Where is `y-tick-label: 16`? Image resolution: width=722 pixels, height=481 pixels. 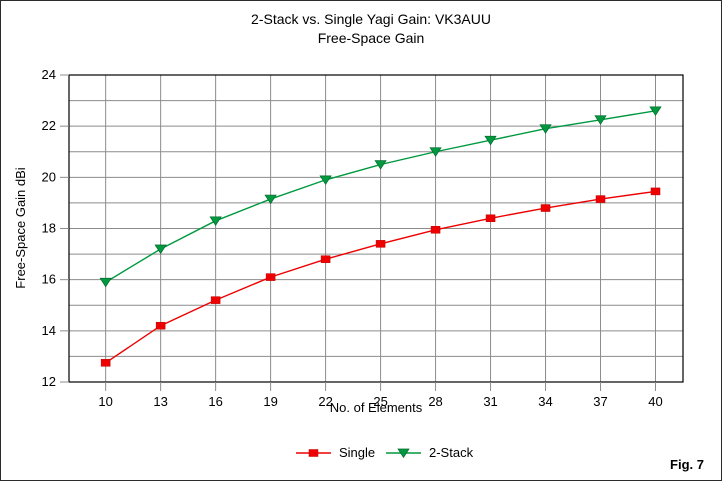
y-tick-label: 16 is located at coordinates (49, 279).